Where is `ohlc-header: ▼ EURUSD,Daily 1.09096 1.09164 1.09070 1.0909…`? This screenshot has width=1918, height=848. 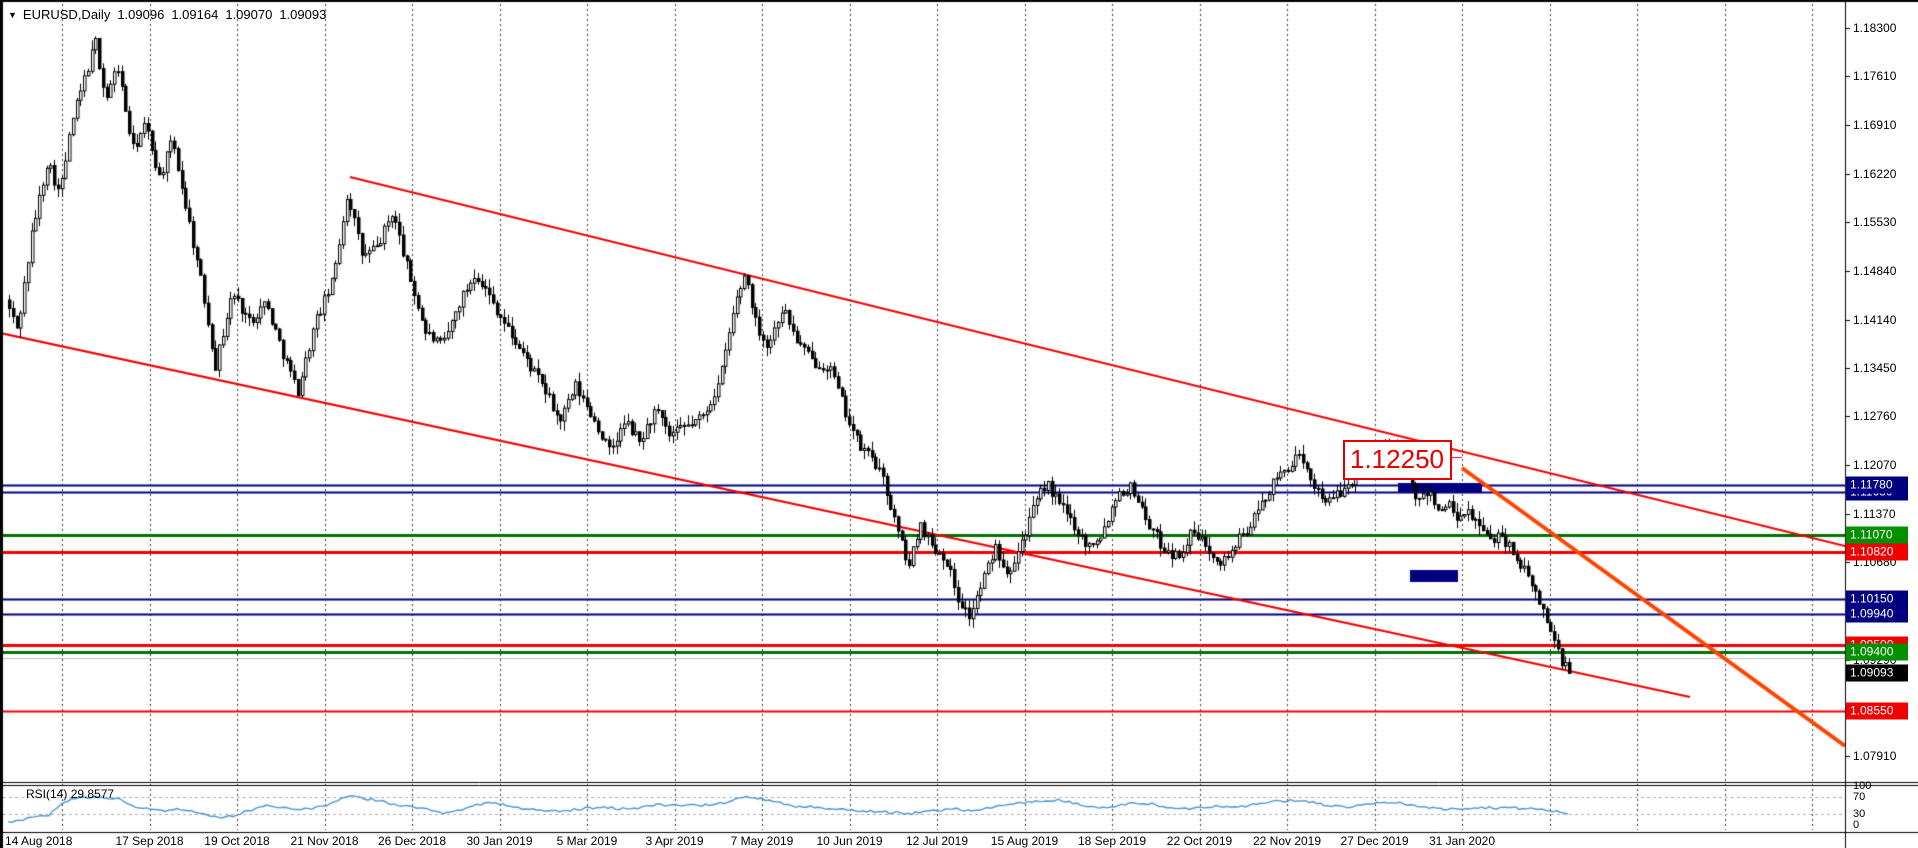
ohlc-header: ▼ EURUSD,Daily 1.09096 1.09164 1.09070 1.0909… is located at coordinates (170, 14).